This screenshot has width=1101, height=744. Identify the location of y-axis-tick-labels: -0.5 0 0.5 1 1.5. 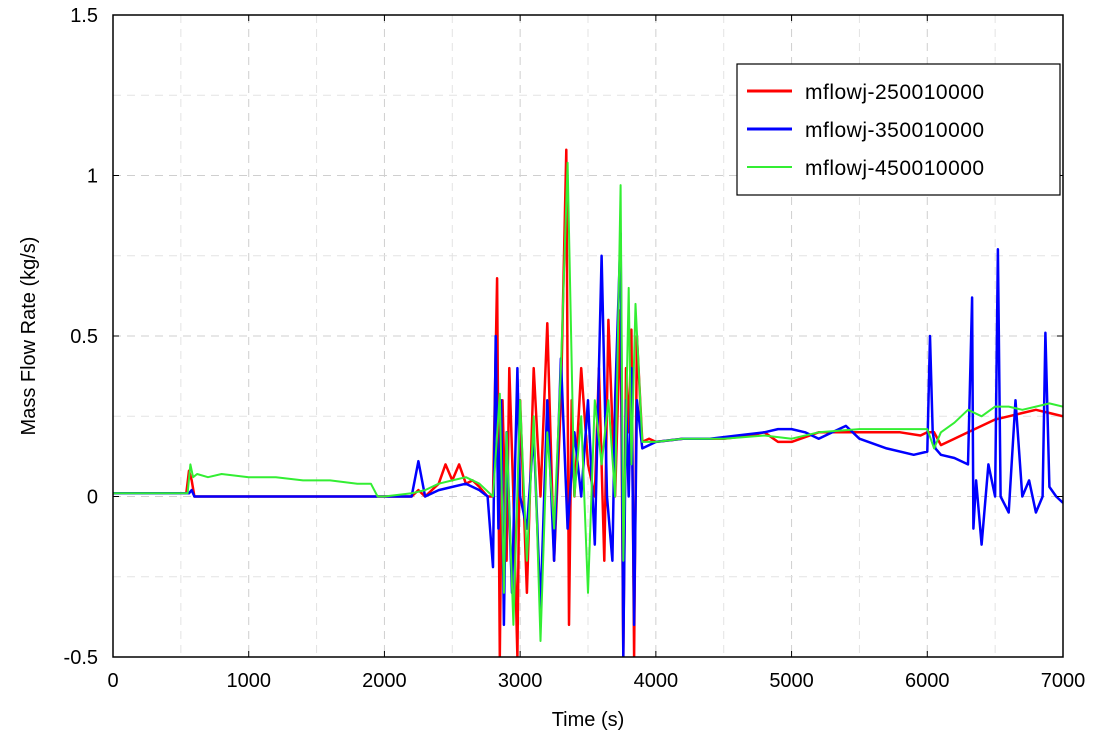
(81, 337).